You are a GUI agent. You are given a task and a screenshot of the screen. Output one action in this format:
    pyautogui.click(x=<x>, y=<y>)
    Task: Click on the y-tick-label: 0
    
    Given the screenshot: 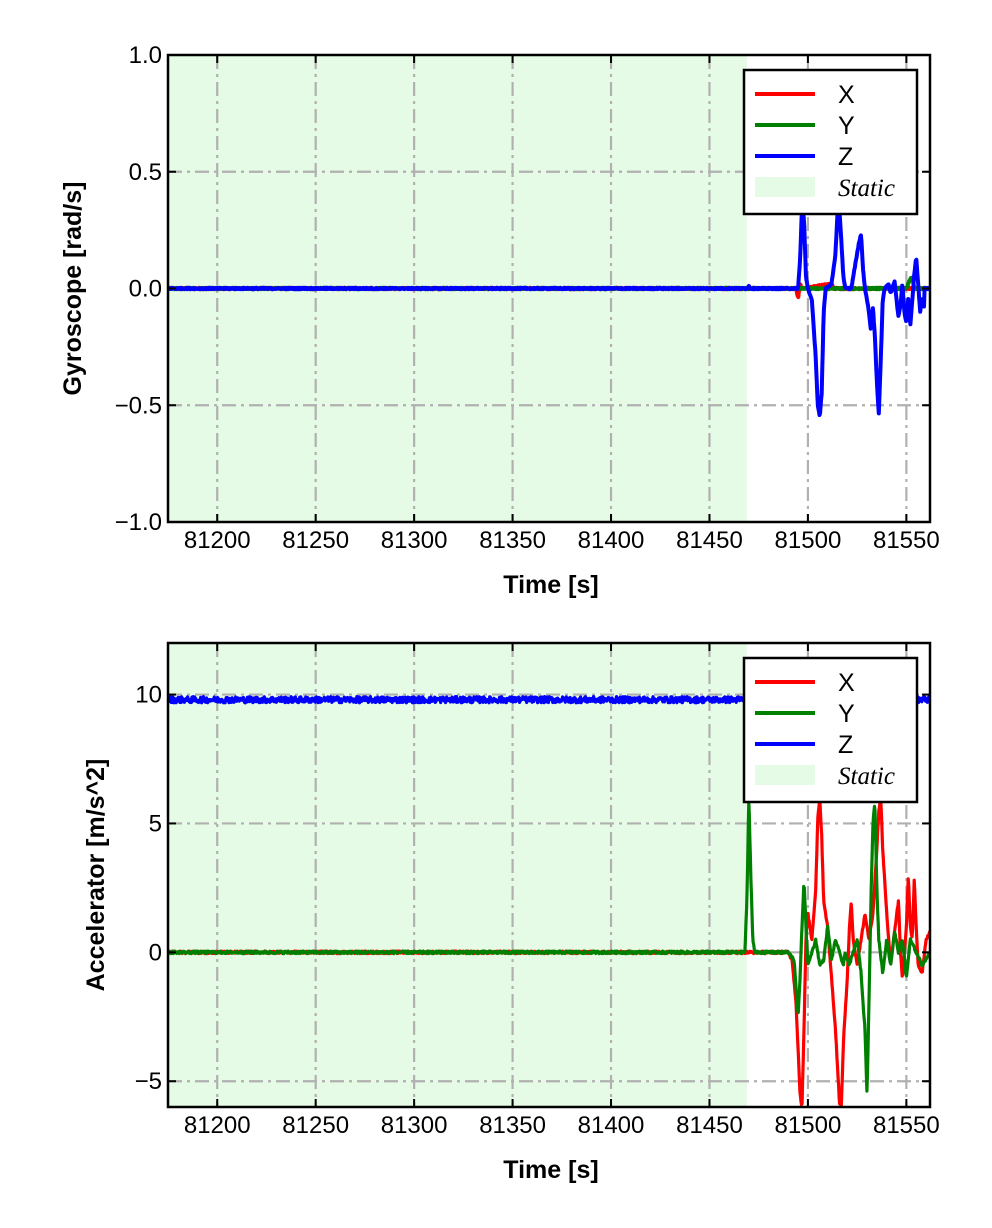 What is the action you would take?
    pyautogui.click(x=155, y=952)
    